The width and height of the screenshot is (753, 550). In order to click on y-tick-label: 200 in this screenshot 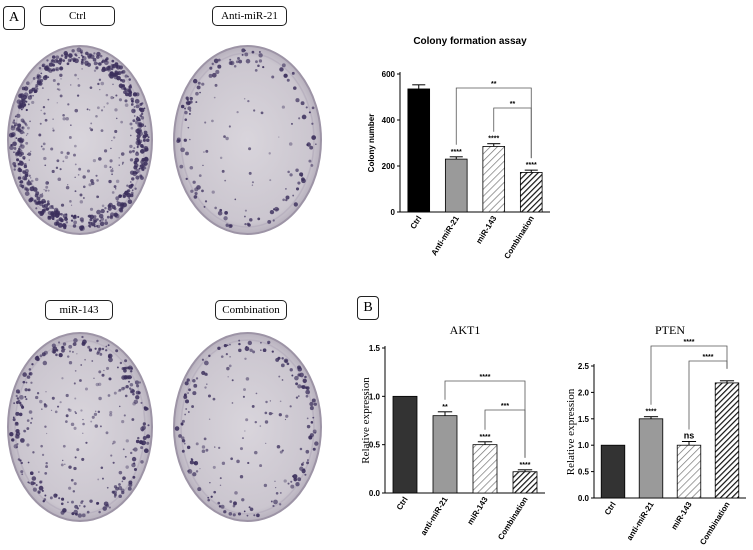, I will do `click(389, 166)`.